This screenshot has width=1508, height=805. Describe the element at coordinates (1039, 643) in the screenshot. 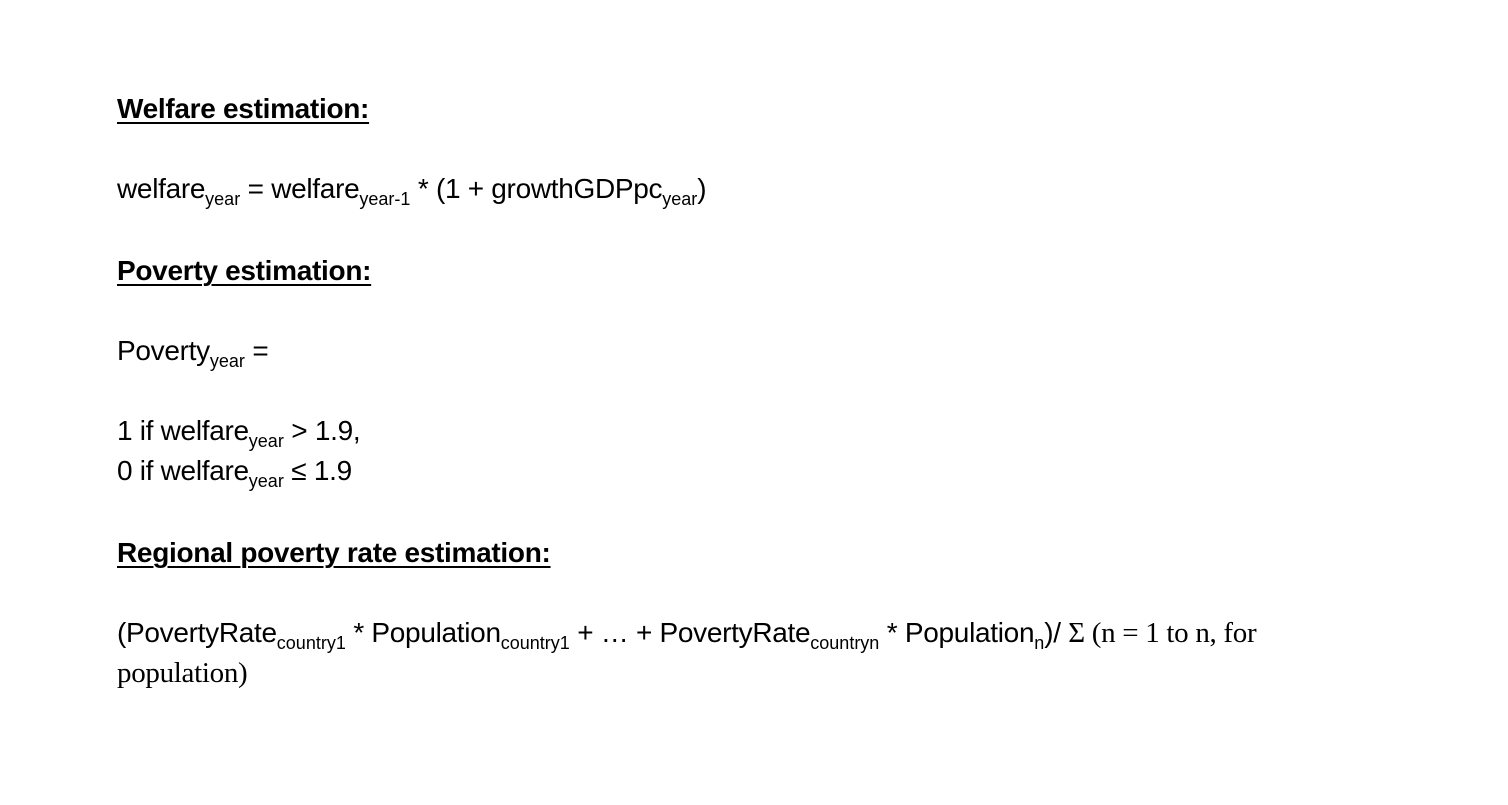

I see `regional-sub-4: n` at that location.